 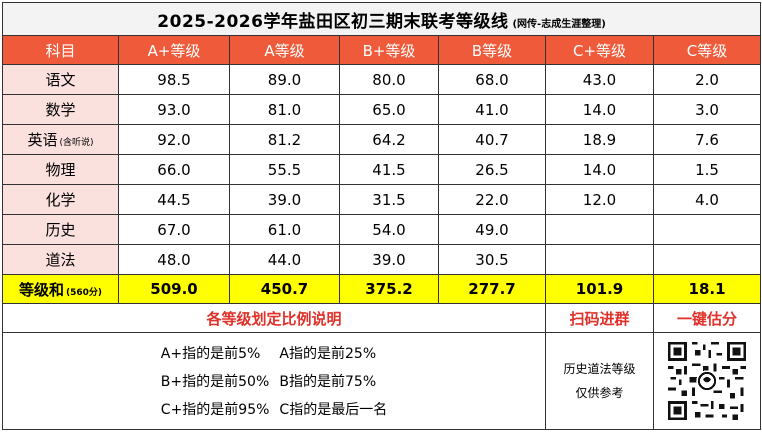 I want to click on score-cell: 12.0, so click(x=599, y=199).